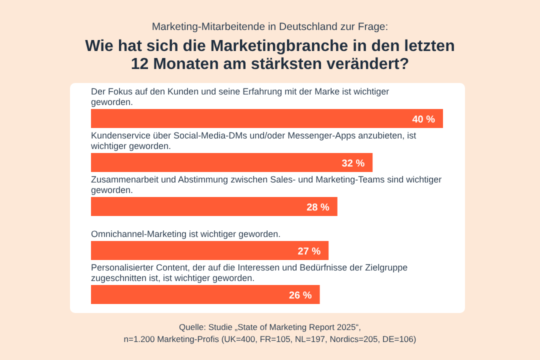 This screenshot has width=540, height=360. What do you see at coordinates (270, 55) in the screenshot?
I see `chart-title: Wie hat sich die Marketingbranche in den letzten 12 Monaten am stärksten verändert?` at bounding box center [270, 55].